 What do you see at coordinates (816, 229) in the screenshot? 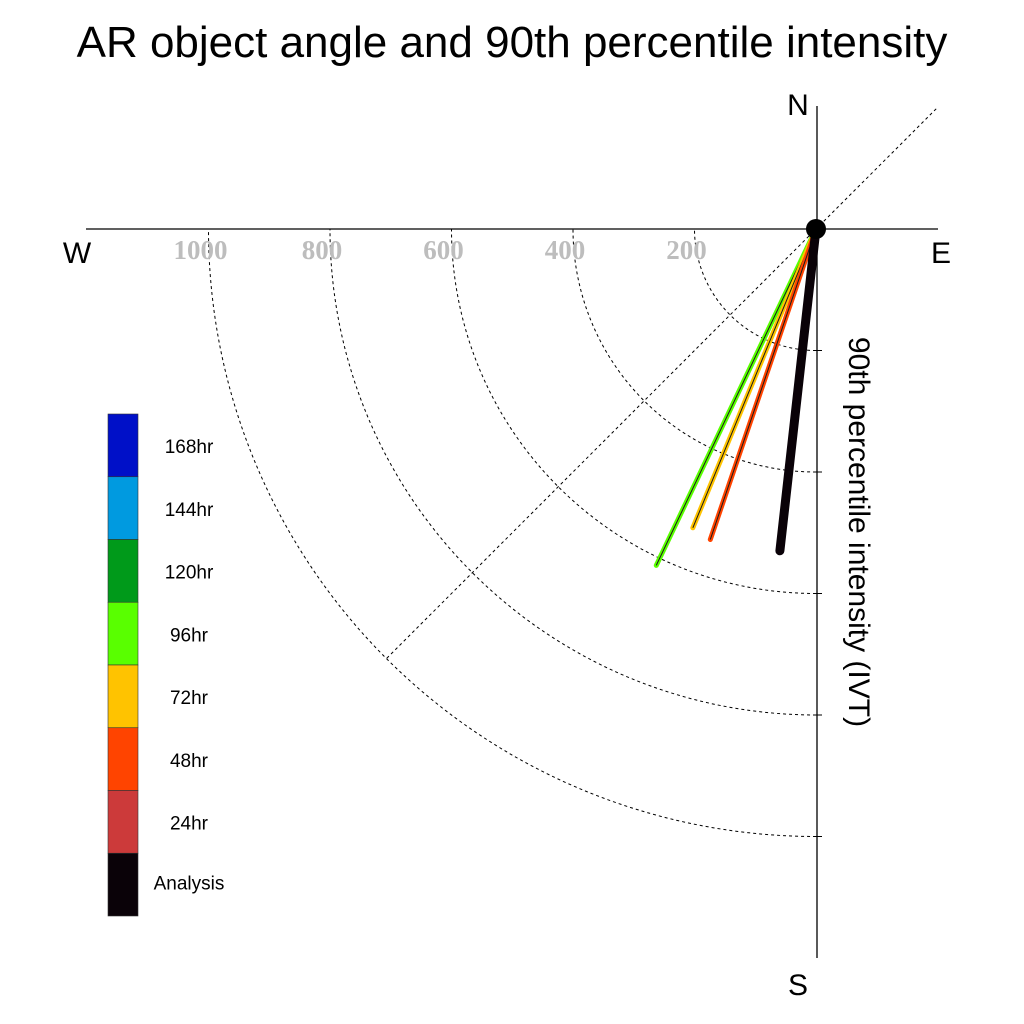
I see `origin-dot` at bounding box center [816, 229].